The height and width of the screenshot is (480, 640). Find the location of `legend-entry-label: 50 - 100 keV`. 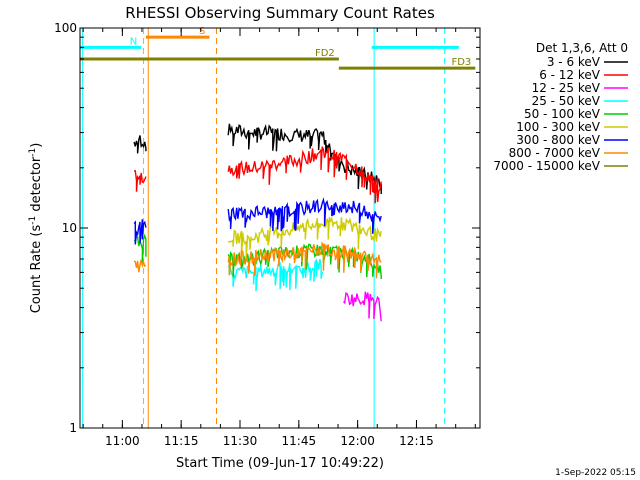

legend-entry-label: 50 - 100 keV is located at coordinates (562, 114).